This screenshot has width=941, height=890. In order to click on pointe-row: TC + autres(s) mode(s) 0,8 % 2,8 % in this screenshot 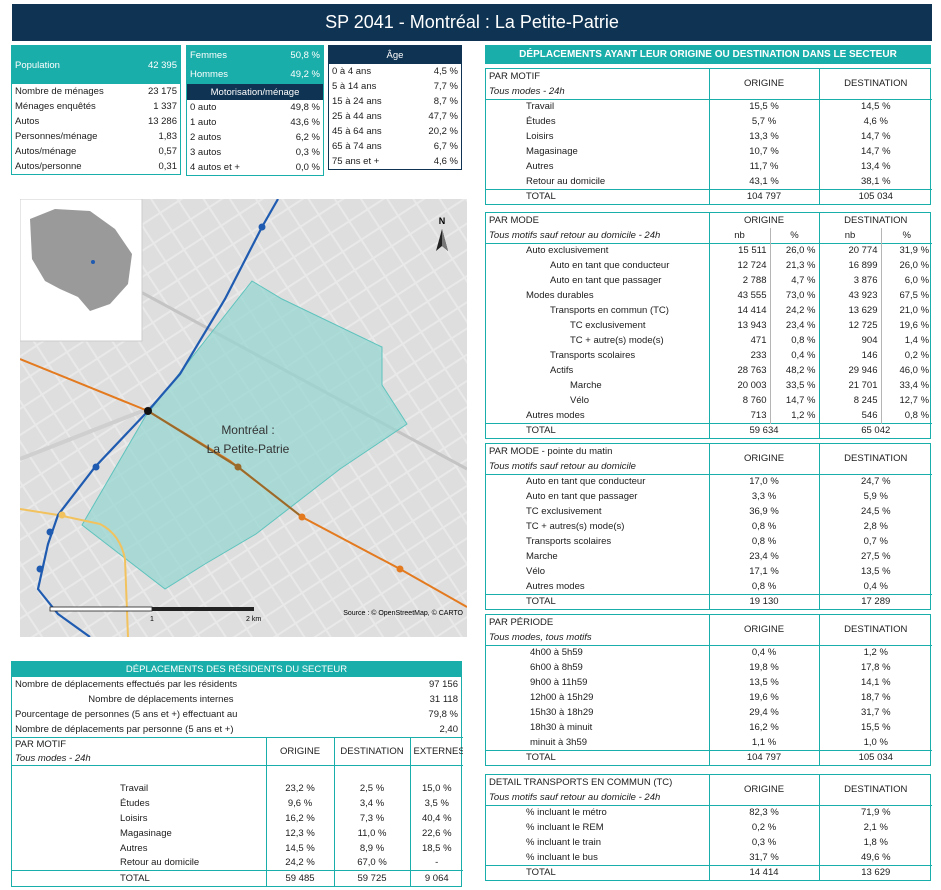, I will do `click(709, 526)`.